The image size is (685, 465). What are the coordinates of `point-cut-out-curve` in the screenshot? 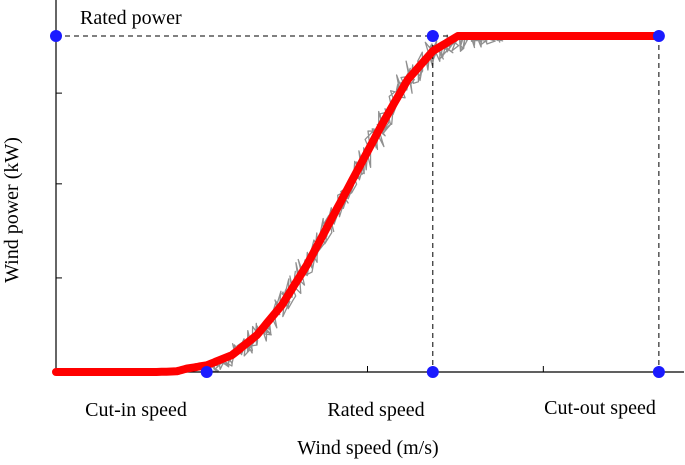 It's located at (658, 36).